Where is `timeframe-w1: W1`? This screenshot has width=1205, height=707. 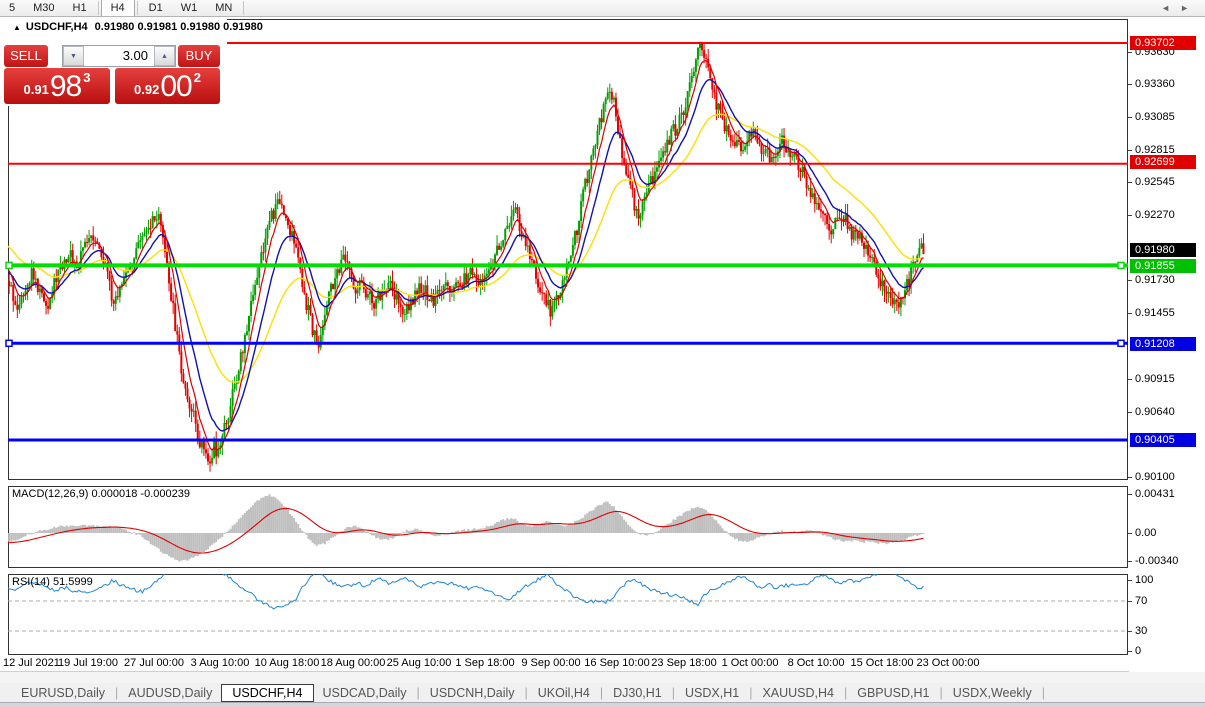
timeframe-w1: W1 is located at coordinates (189, 8).